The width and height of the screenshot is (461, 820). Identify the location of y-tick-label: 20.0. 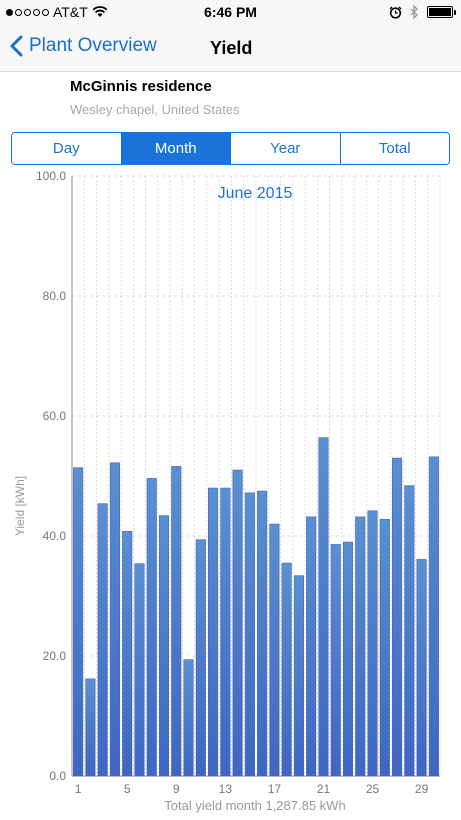
(55, 656).